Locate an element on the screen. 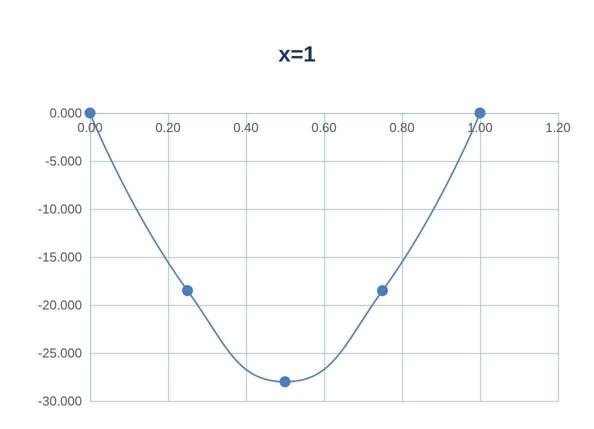  y-tick-label: -15.000 is located at coordinates (60, 257).